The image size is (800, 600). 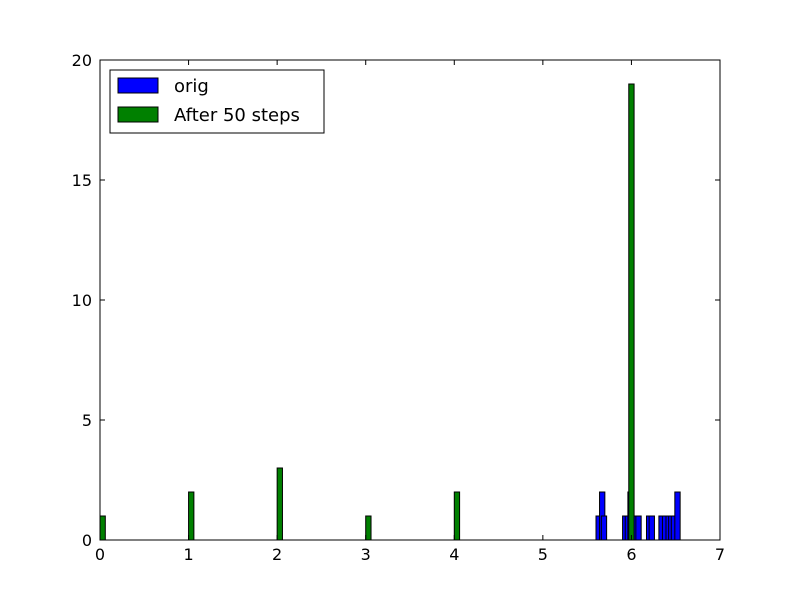 I want to click on legend-swatch-after-50-steps, so click(x=138, y=114).